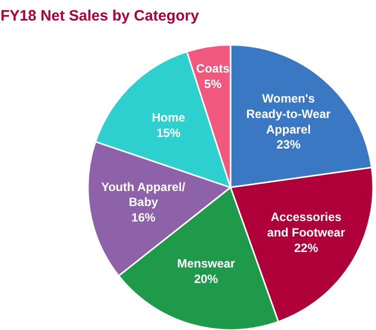 The height and width of the screenshot is (330, 376). What do you see at coordinates (168, 133) in the screenshot?
I see `data-label: 15%` at bounding box center [168, 133].